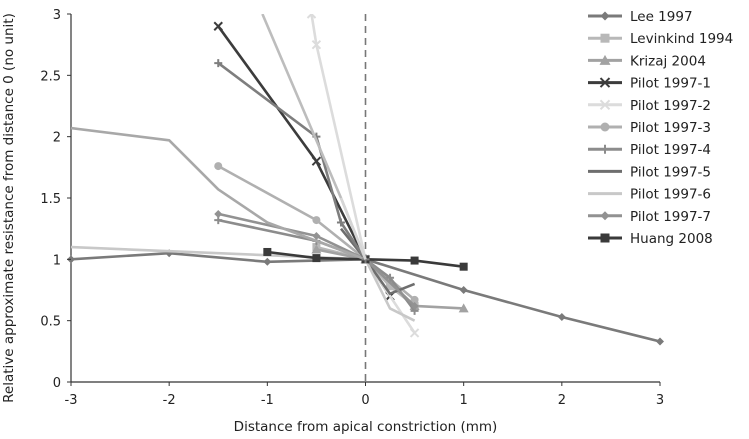 Image resolution: width=749 pixels, height=439 pixels. Describe the element at coordinates (57, 15) in the screenshot. I see `y-tick-label: 3` at that location.